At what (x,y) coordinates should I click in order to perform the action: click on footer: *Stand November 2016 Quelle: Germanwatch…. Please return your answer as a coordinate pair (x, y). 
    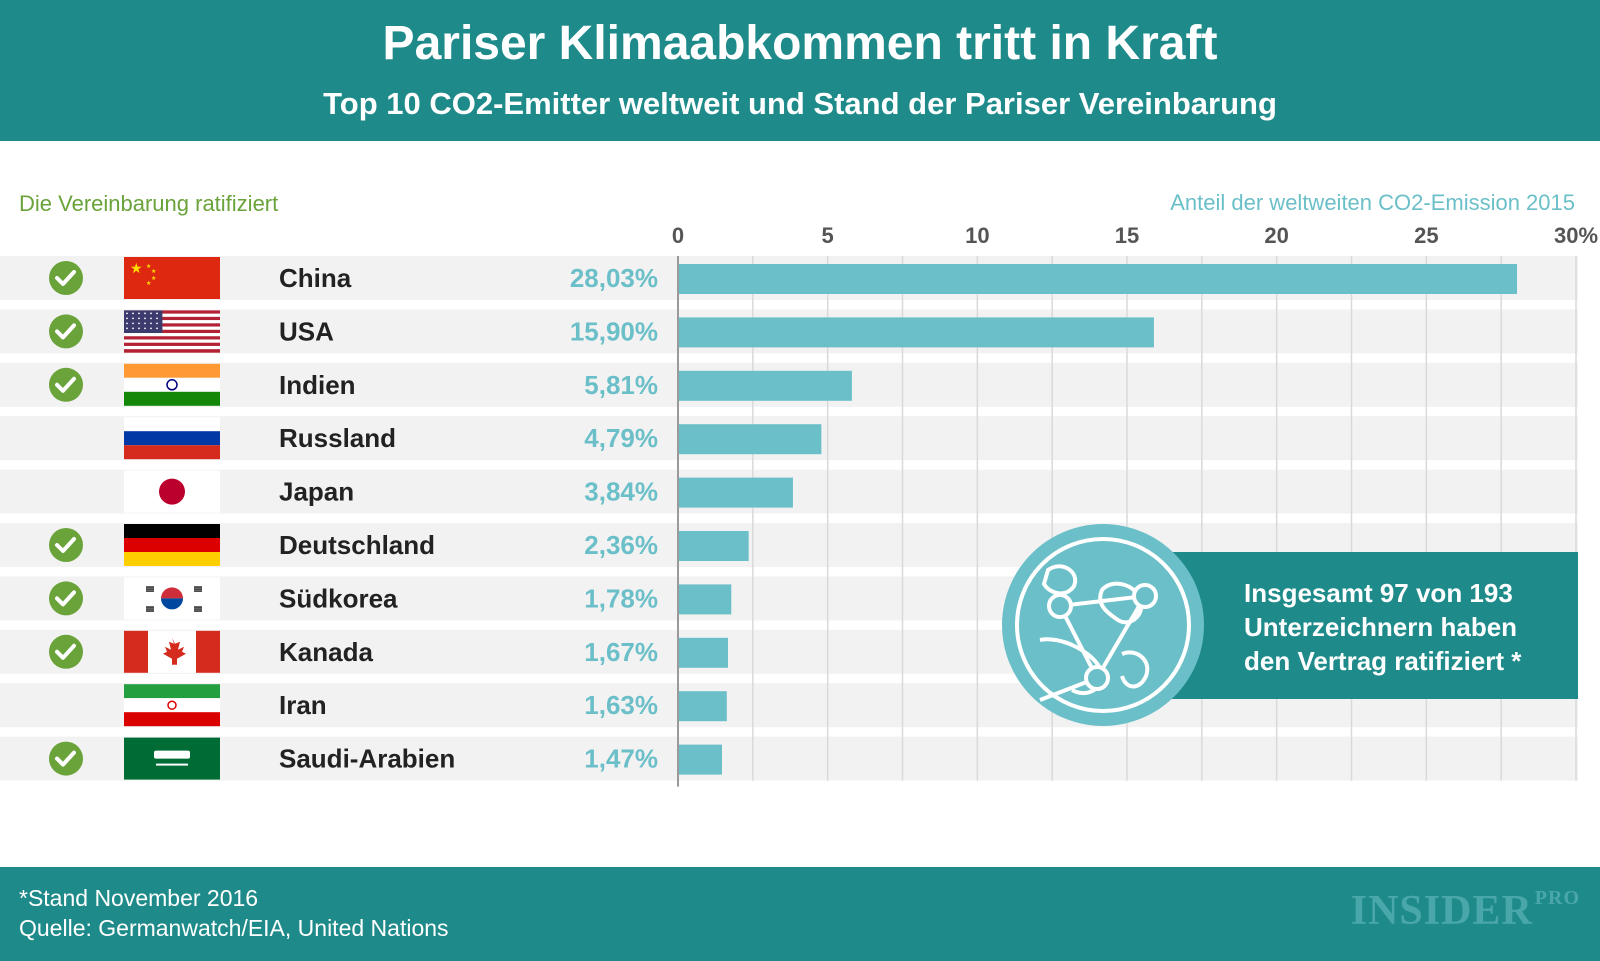
    Looking at the image, I should click on (800, 914).